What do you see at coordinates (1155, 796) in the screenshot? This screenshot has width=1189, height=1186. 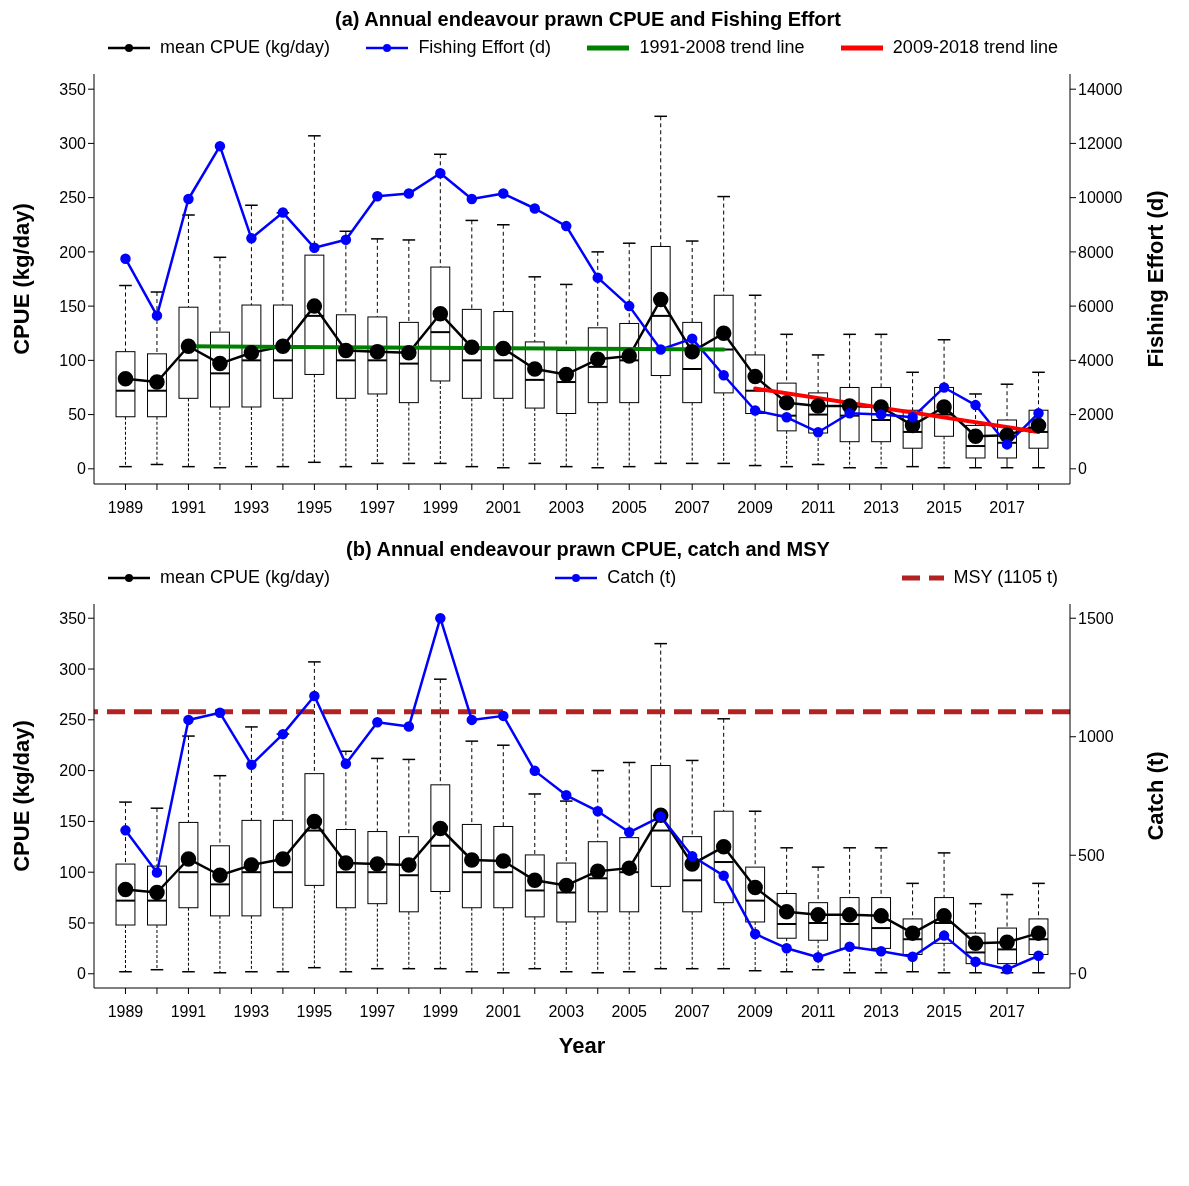 I see `y2-axis-title: Catch (t)` at bounding box center [1155, 796].